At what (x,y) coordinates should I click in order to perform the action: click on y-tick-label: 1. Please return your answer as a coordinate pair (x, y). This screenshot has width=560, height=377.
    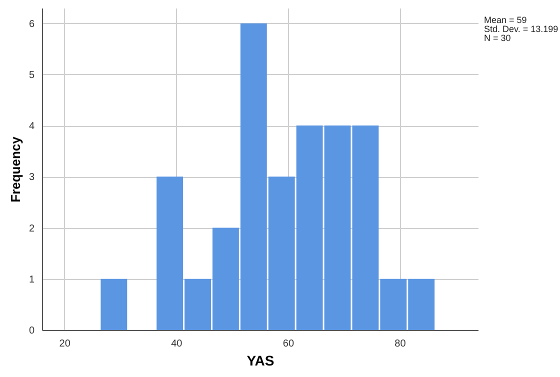
    Looking at the image, I should click on (31, 280).